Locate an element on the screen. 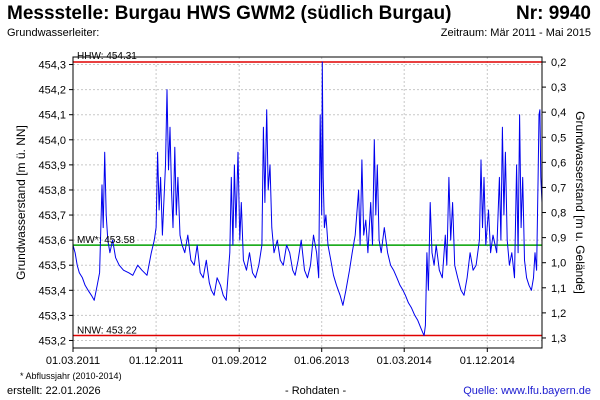 The image size is (600, 400). y-right-tick-label: 0,7 is located at coordinates (558, 188).